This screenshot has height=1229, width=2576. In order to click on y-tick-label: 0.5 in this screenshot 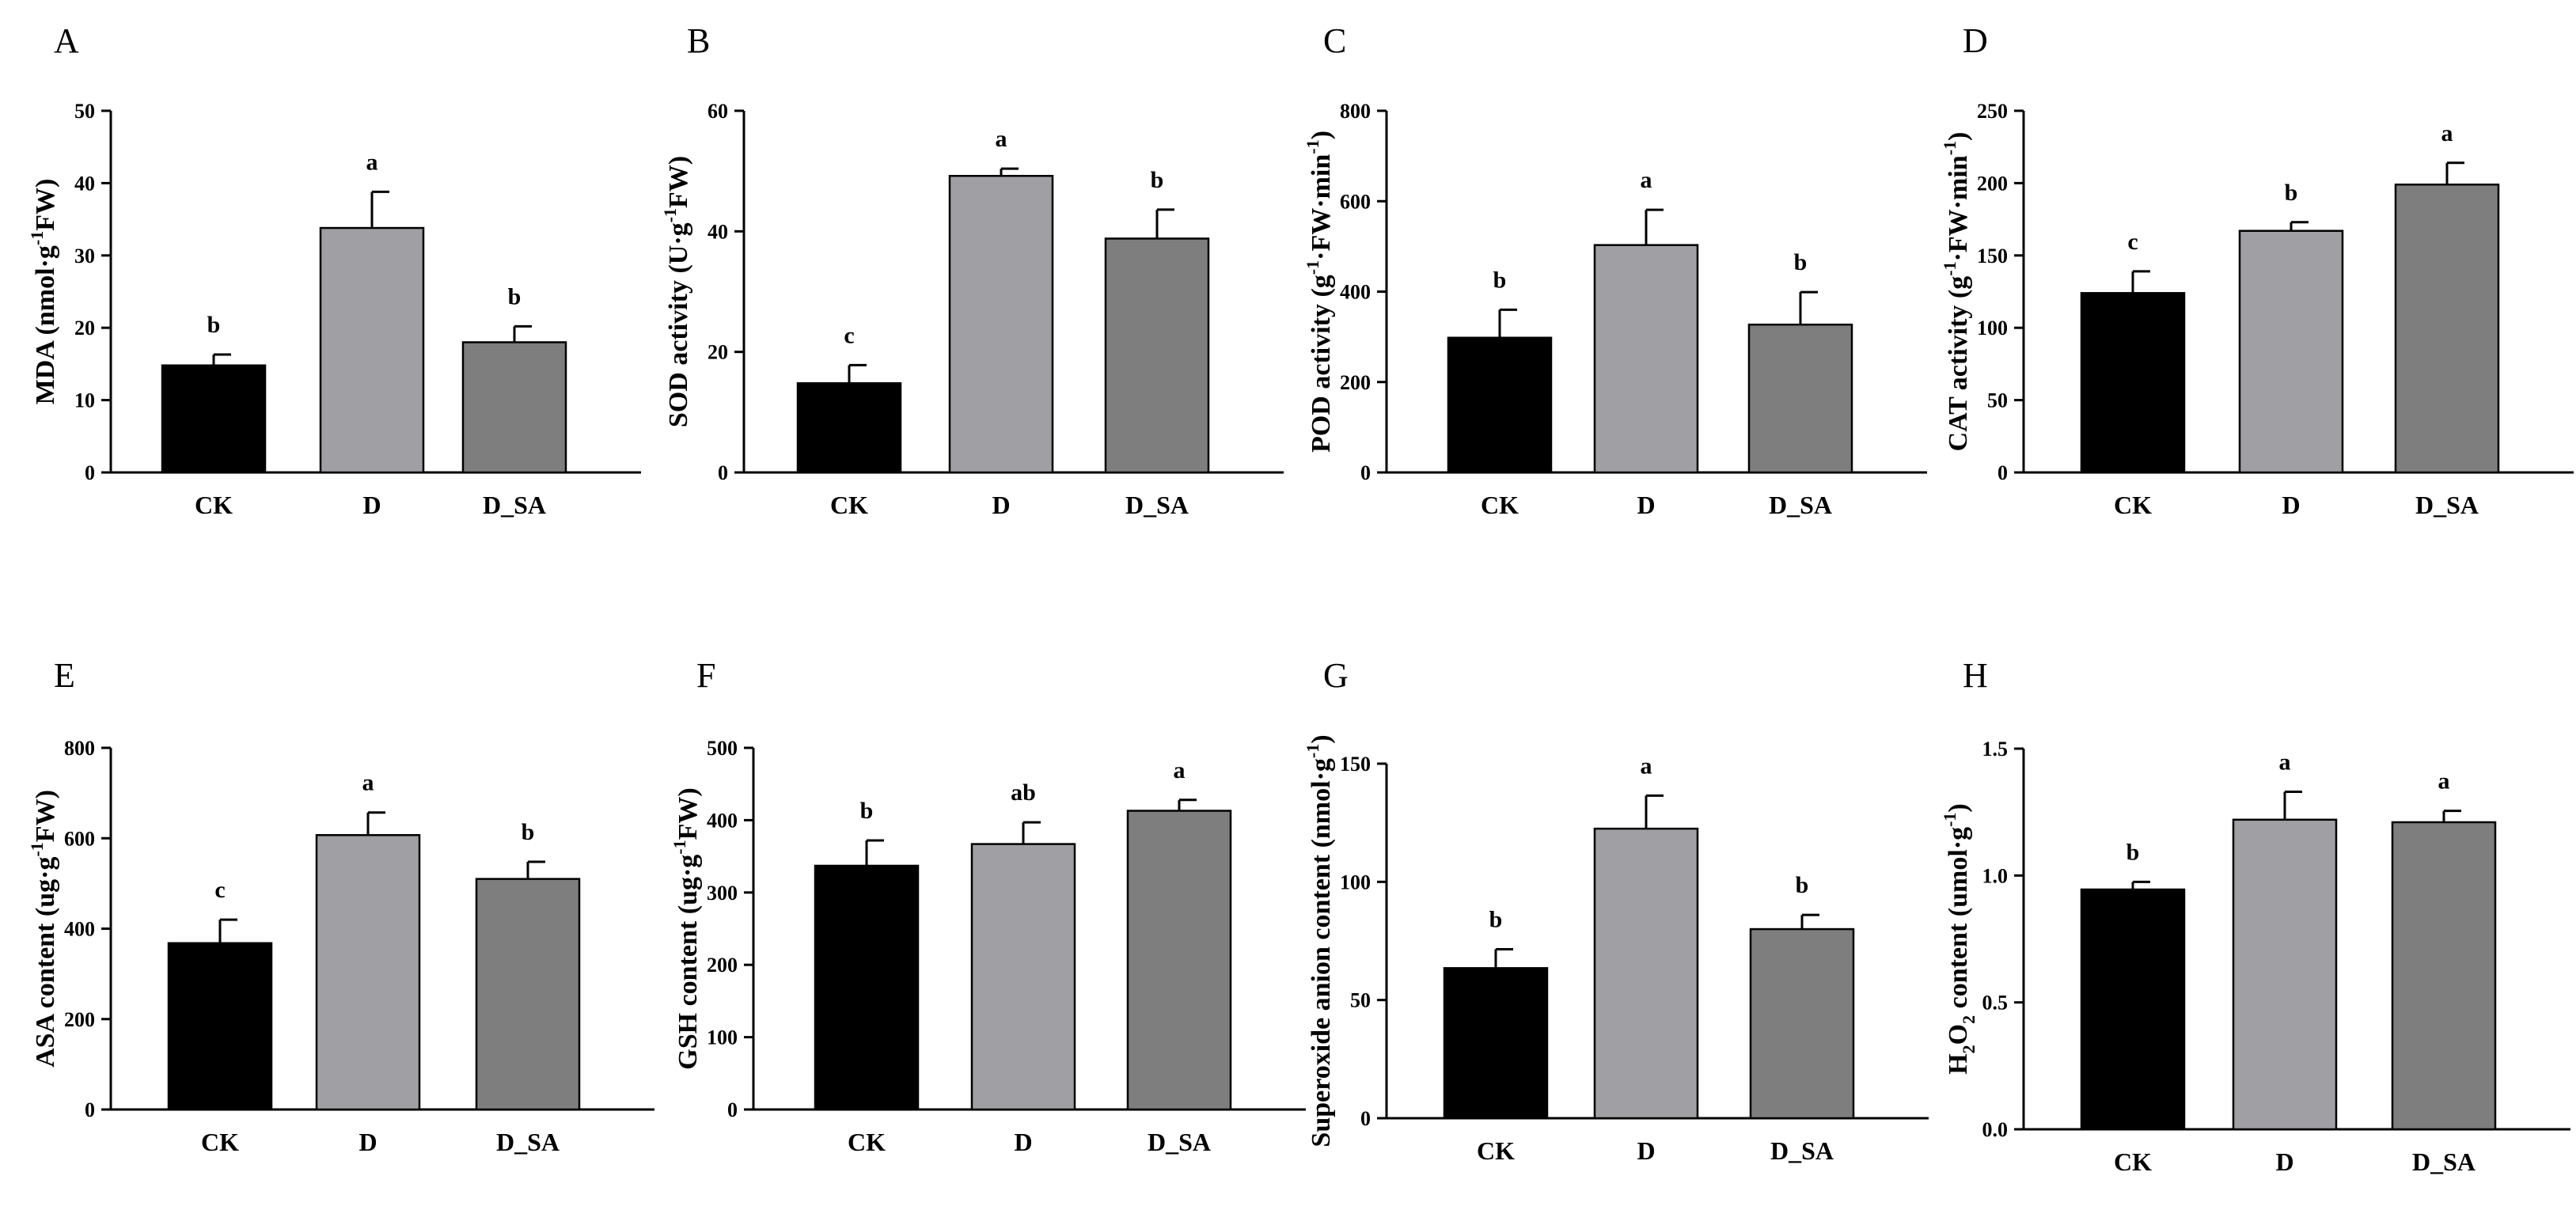, I will do `click(1995, 1003)`.